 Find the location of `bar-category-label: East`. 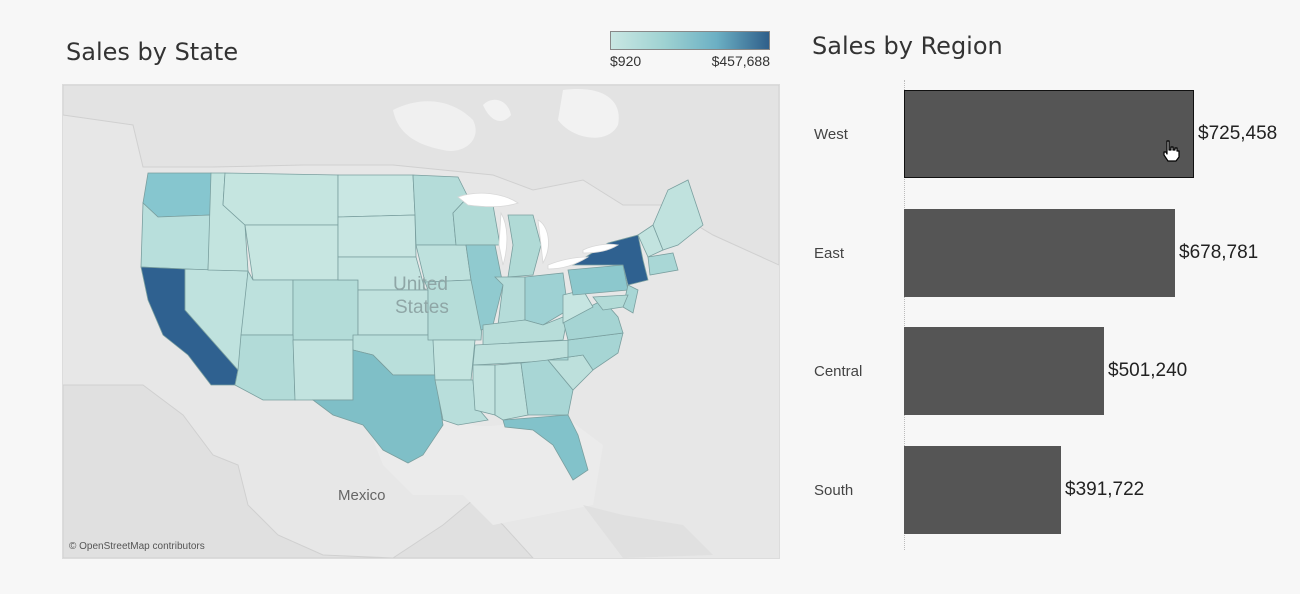

bar-category-label: East is located at coordinates (829, 253).